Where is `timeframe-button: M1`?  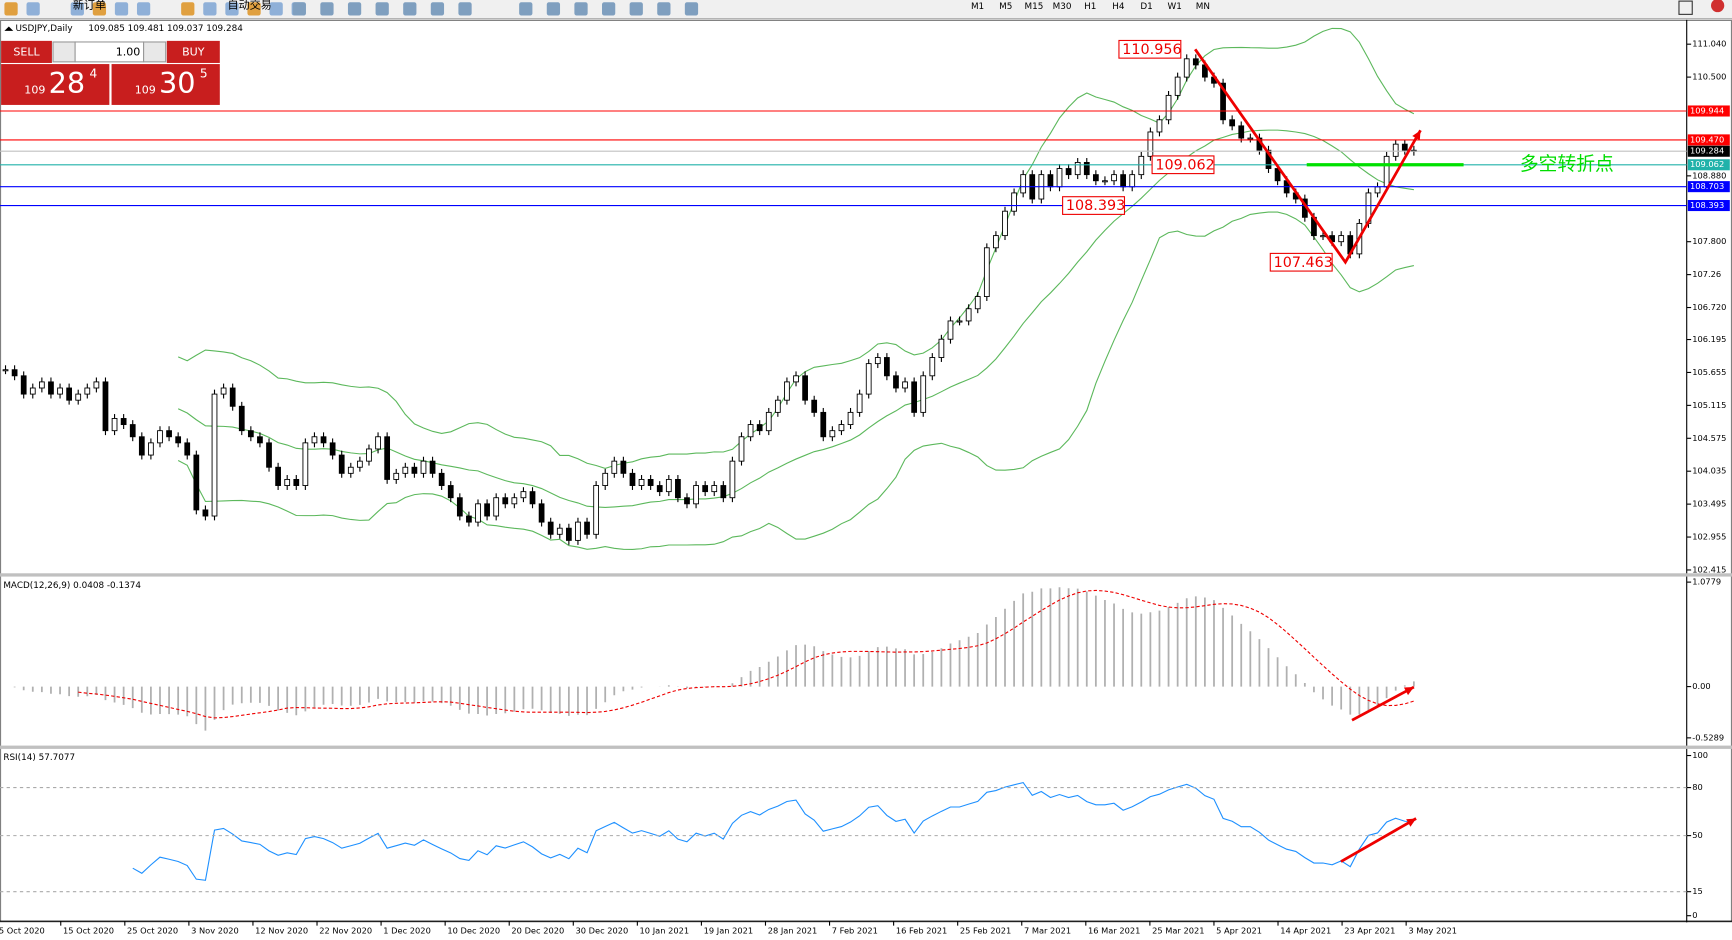 timeframe-button: M1 is located at coordinates (977, 7).